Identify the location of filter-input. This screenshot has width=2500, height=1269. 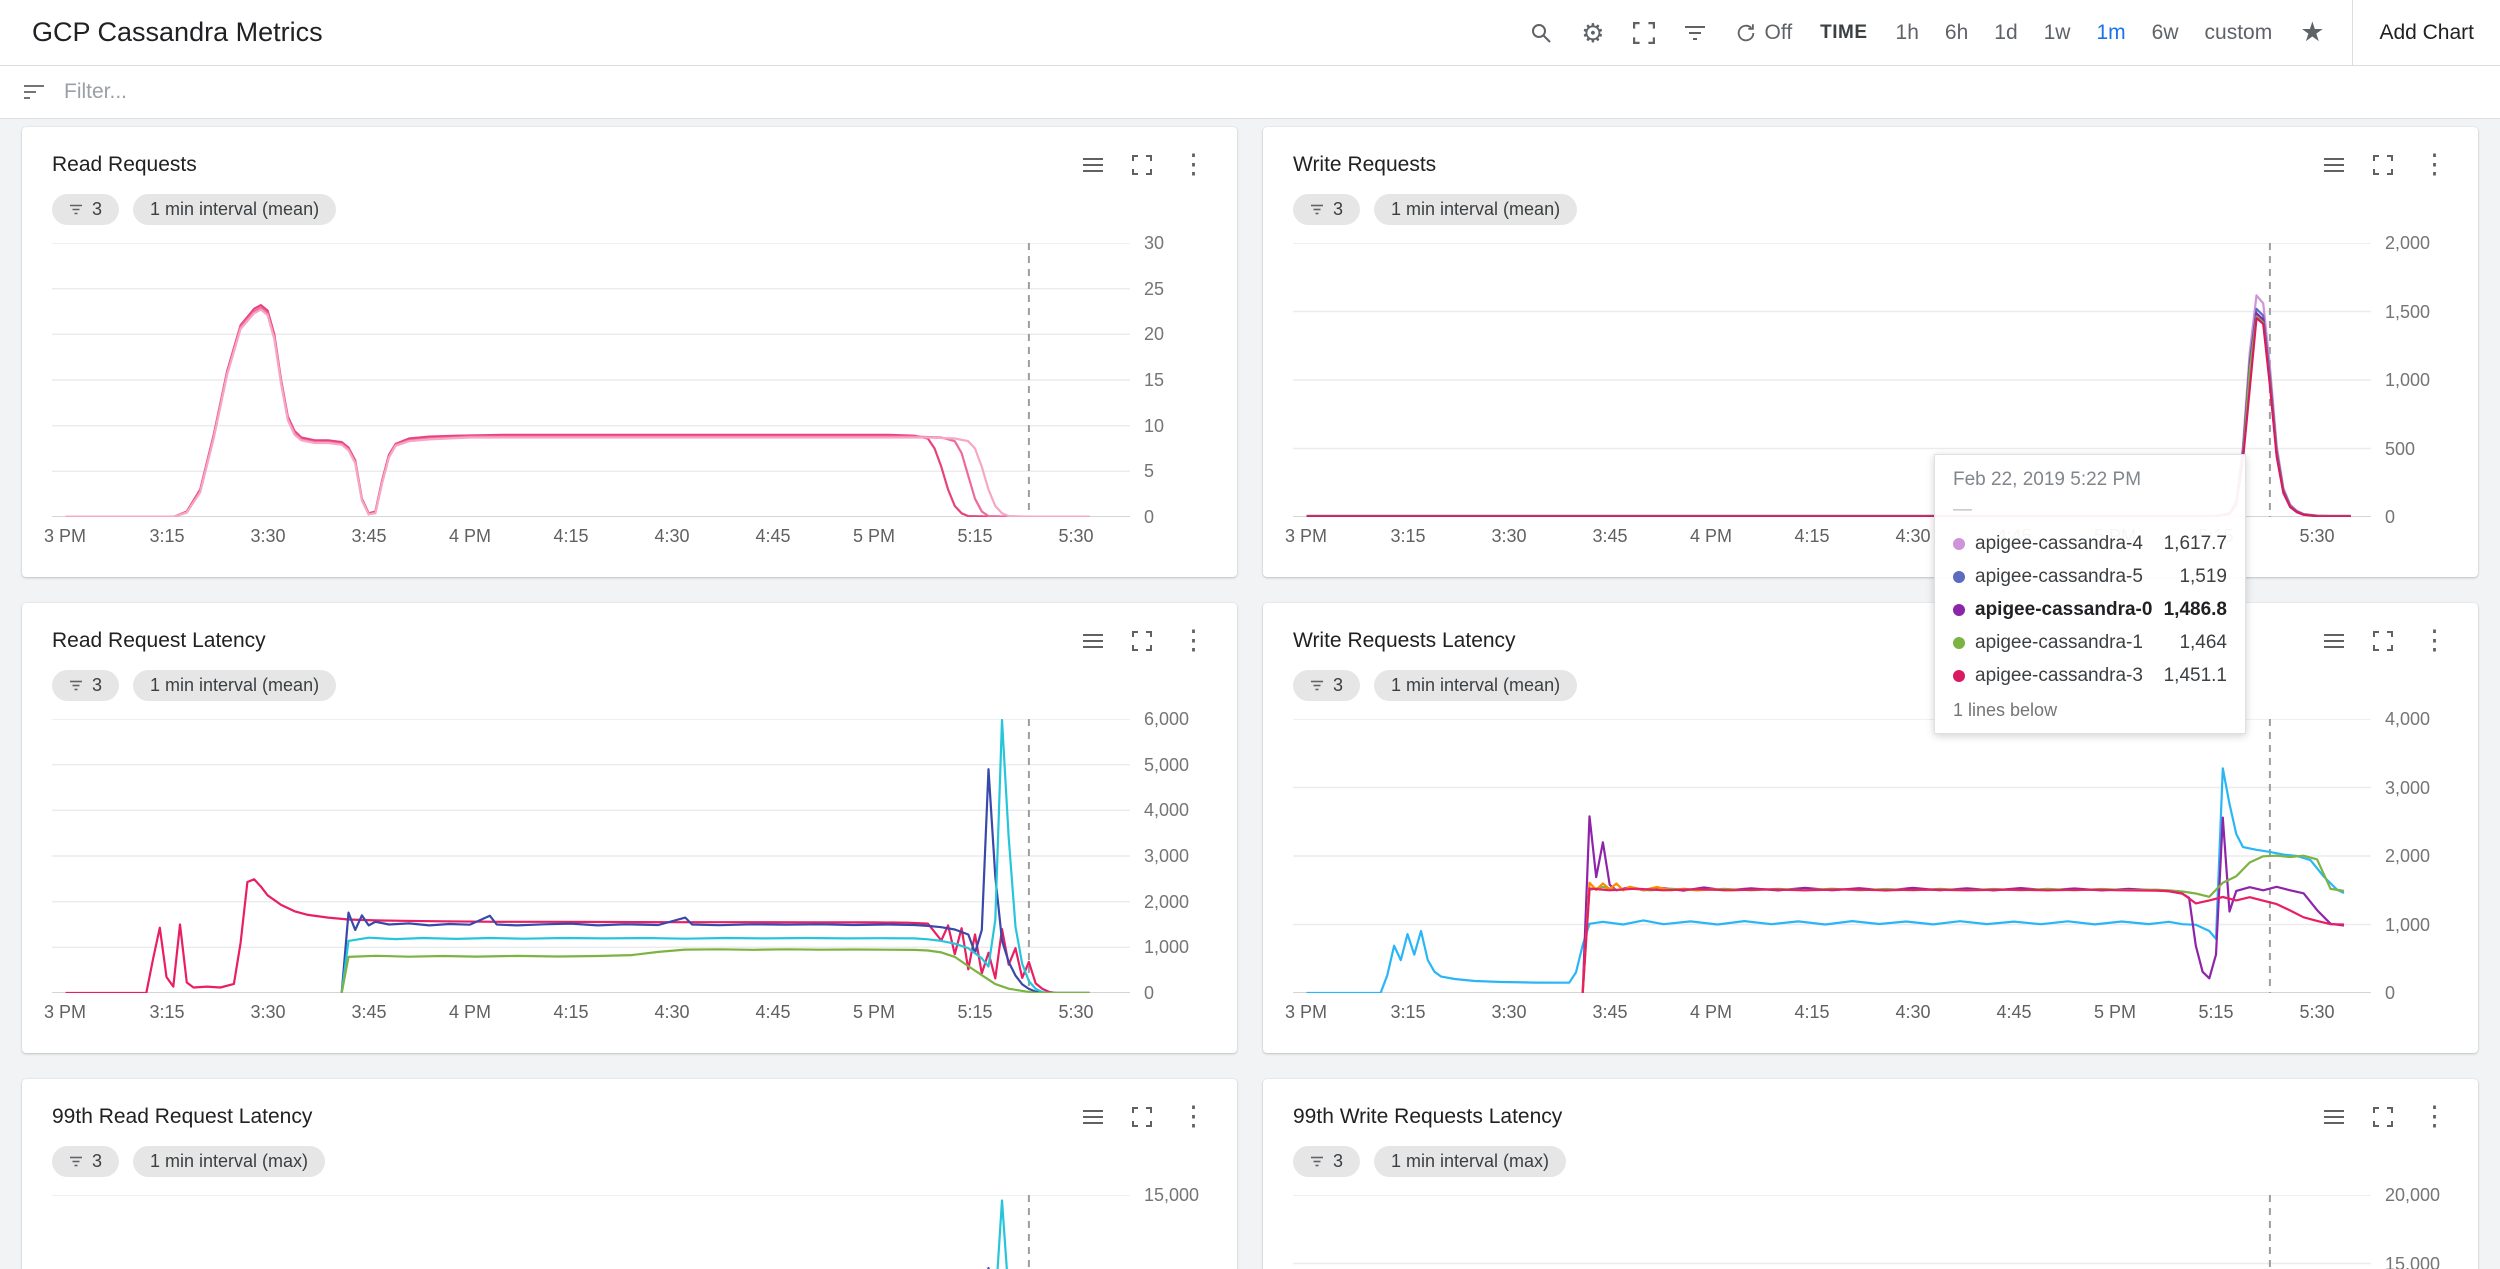
(1271, 92).